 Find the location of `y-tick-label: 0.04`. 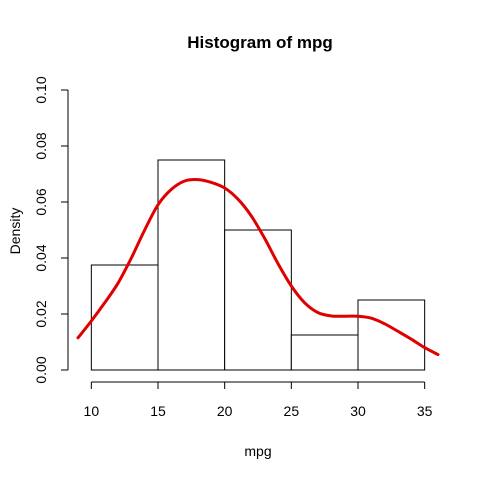

y-tick-label: 0.04 is located at coordinates (41, 257).